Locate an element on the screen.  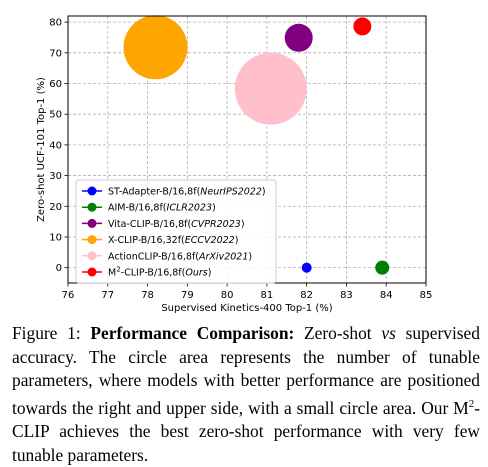
x-tick-label: 79 is located at coordinates (187, 295).